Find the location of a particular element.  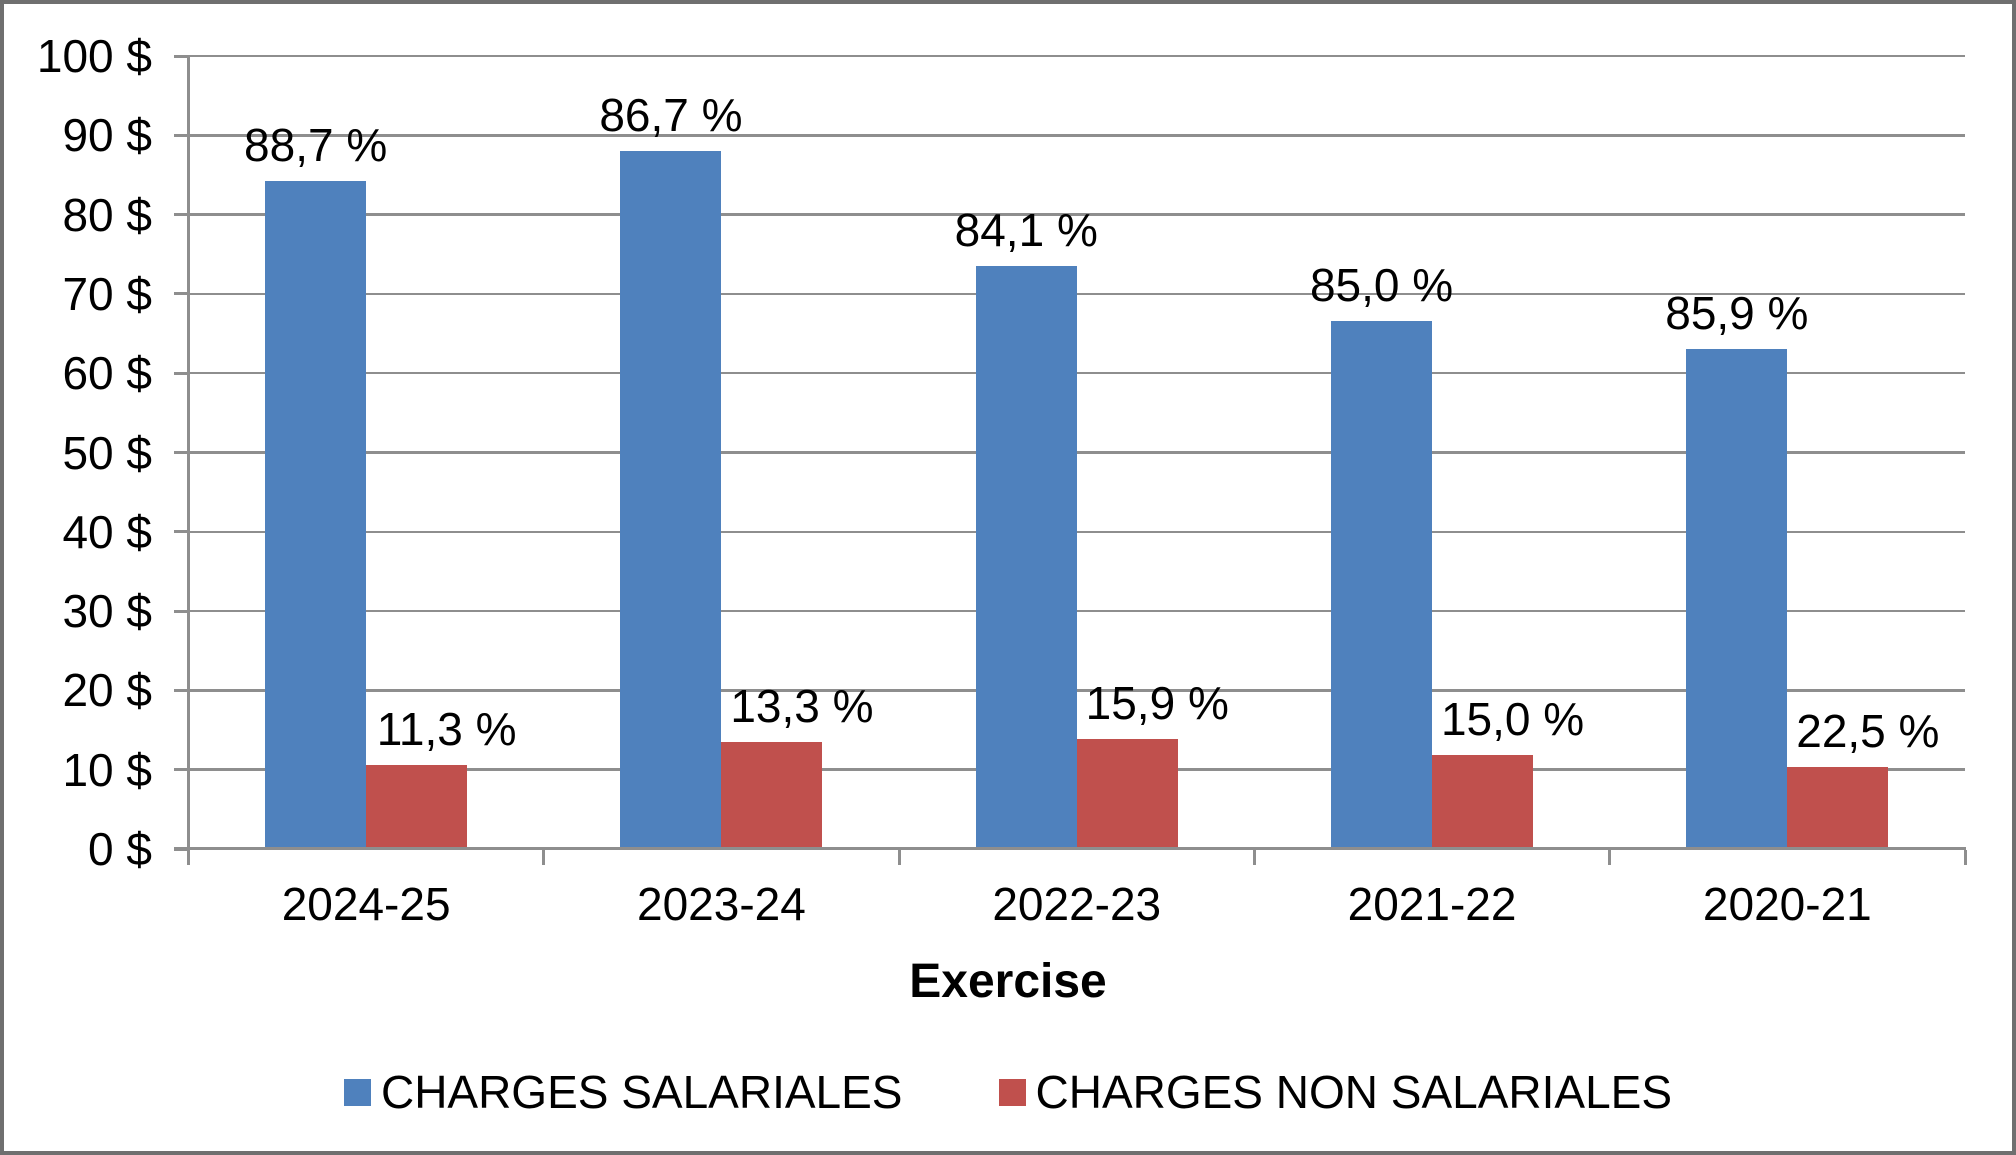

legend-item-charges-non-salariales: CHARGES NON SALARIALES is located at coordinates (1335, 1092).